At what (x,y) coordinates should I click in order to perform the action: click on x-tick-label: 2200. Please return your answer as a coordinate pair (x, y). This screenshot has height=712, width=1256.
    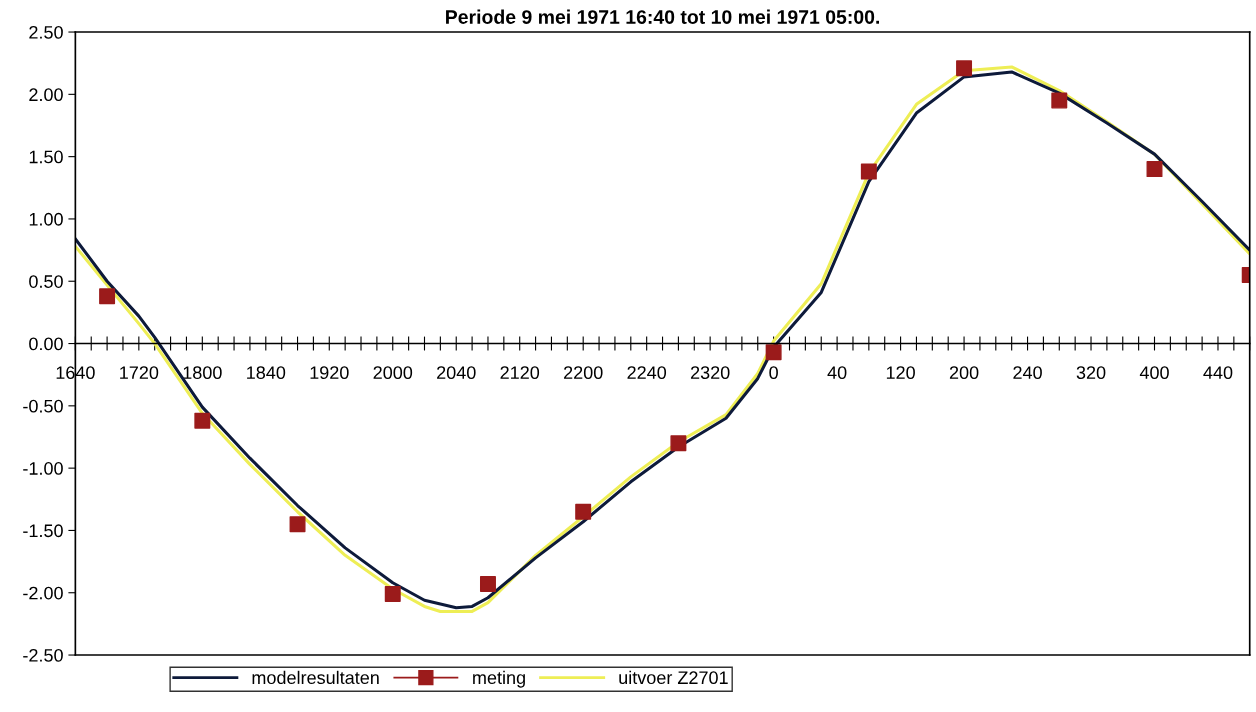
    Looking at the image, I should click on (583, 373).